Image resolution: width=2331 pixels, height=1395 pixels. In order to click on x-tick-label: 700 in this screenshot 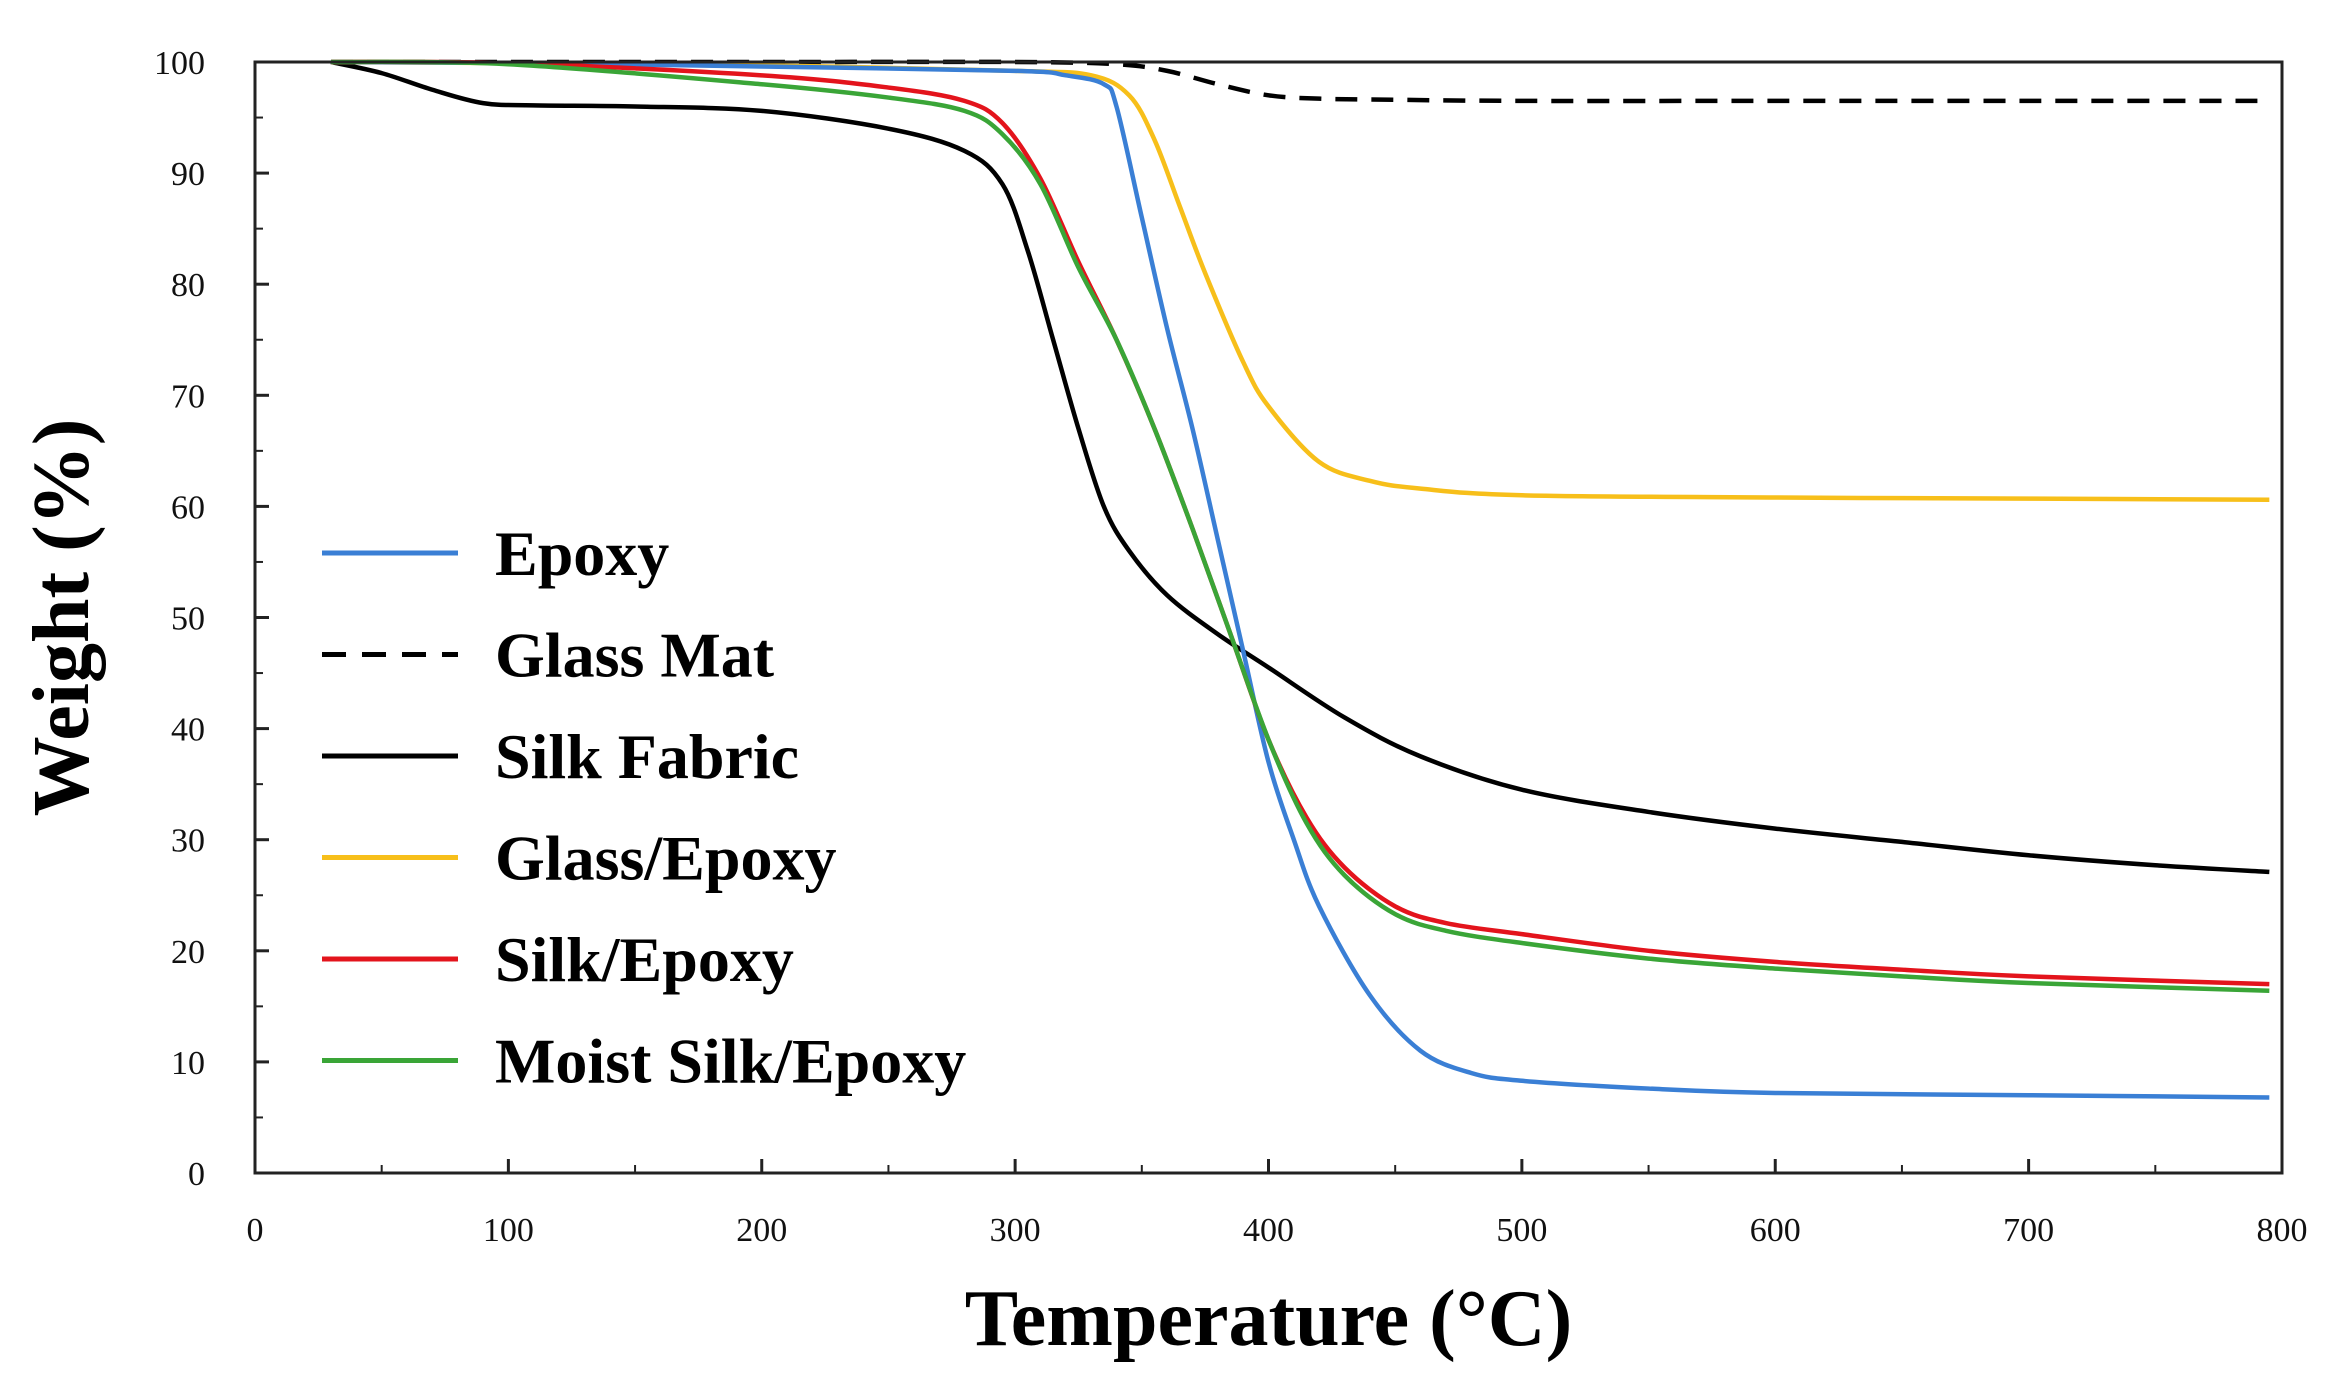, I will do `click(2028, 1230)`.